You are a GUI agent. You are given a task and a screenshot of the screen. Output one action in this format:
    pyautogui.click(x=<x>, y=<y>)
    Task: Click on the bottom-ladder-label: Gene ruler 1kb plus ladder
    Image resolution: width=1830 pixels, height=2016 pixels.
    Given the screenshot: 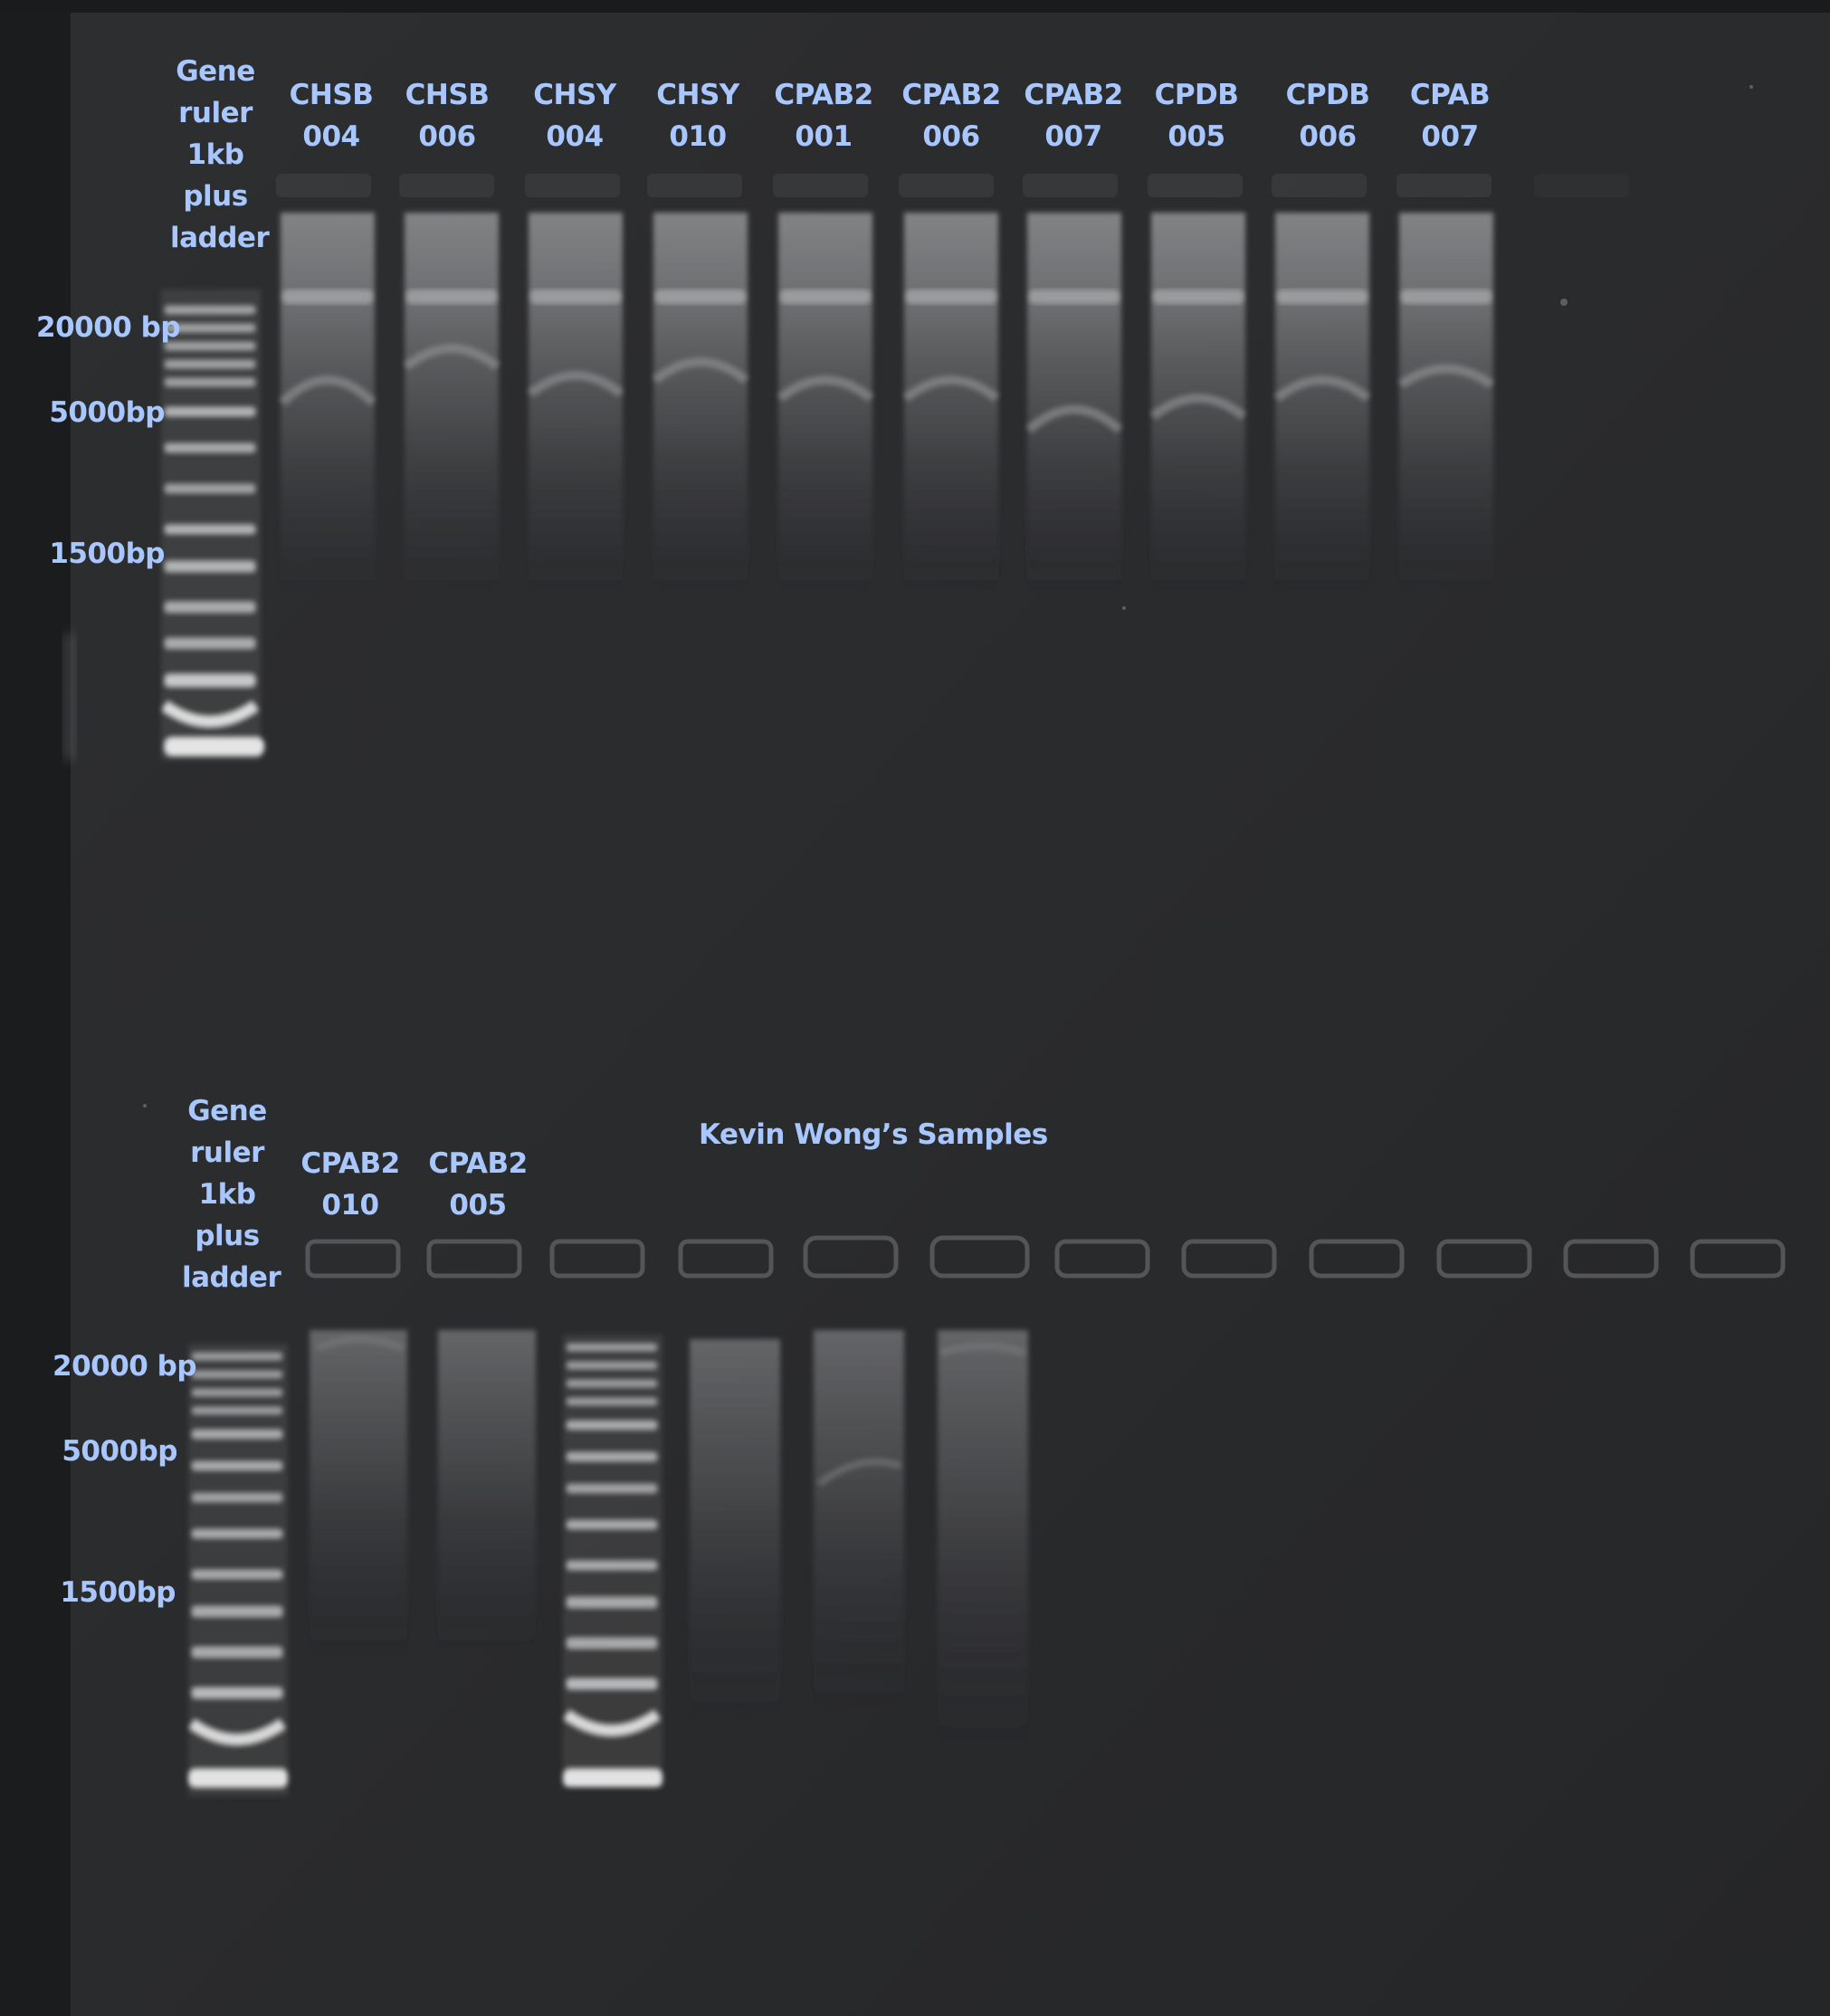 What is the action you would take?
    pyautogui.click(x=232, y=1194)
    